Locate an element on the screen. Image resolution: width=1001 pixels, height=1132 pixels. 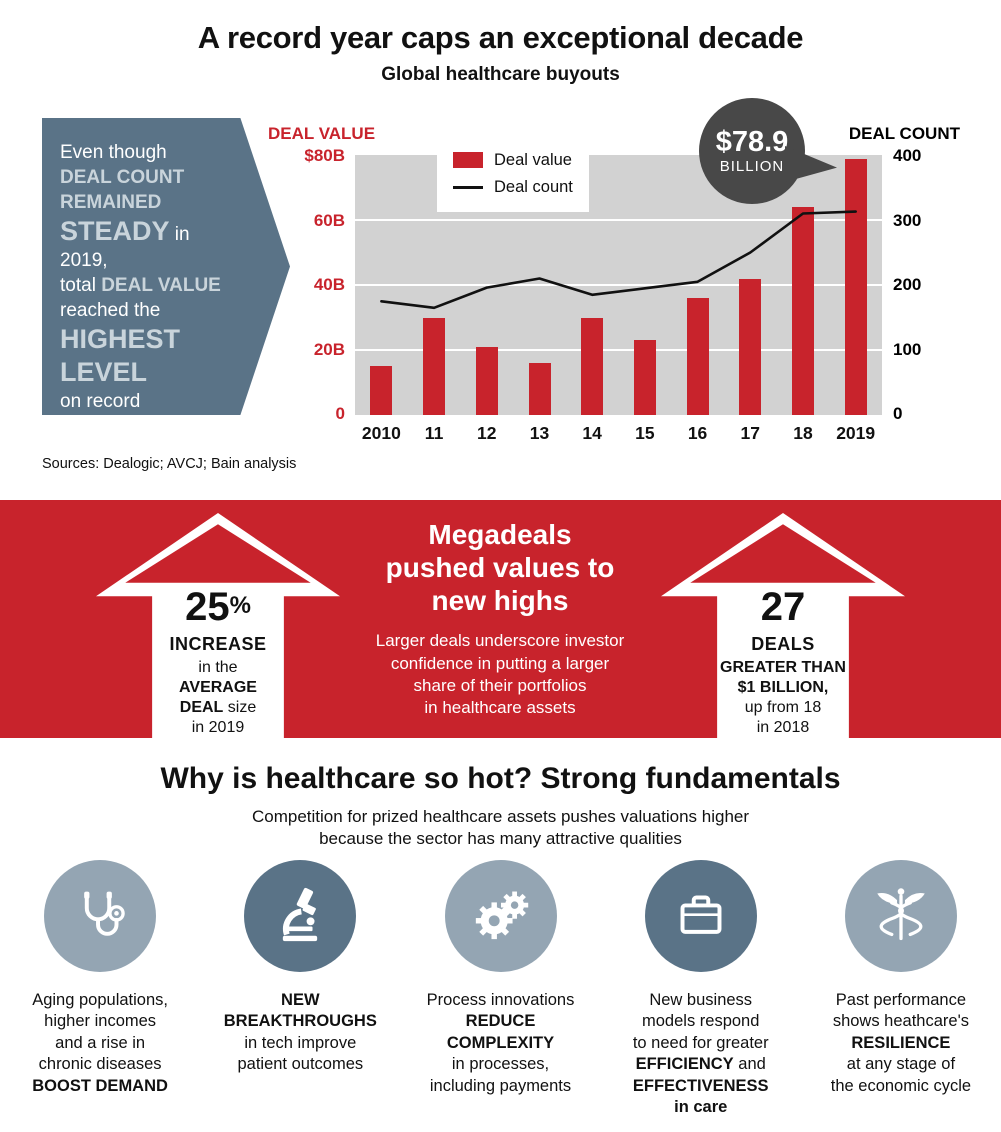
deals-line: in 2018 is located at coordinates (783, 727).